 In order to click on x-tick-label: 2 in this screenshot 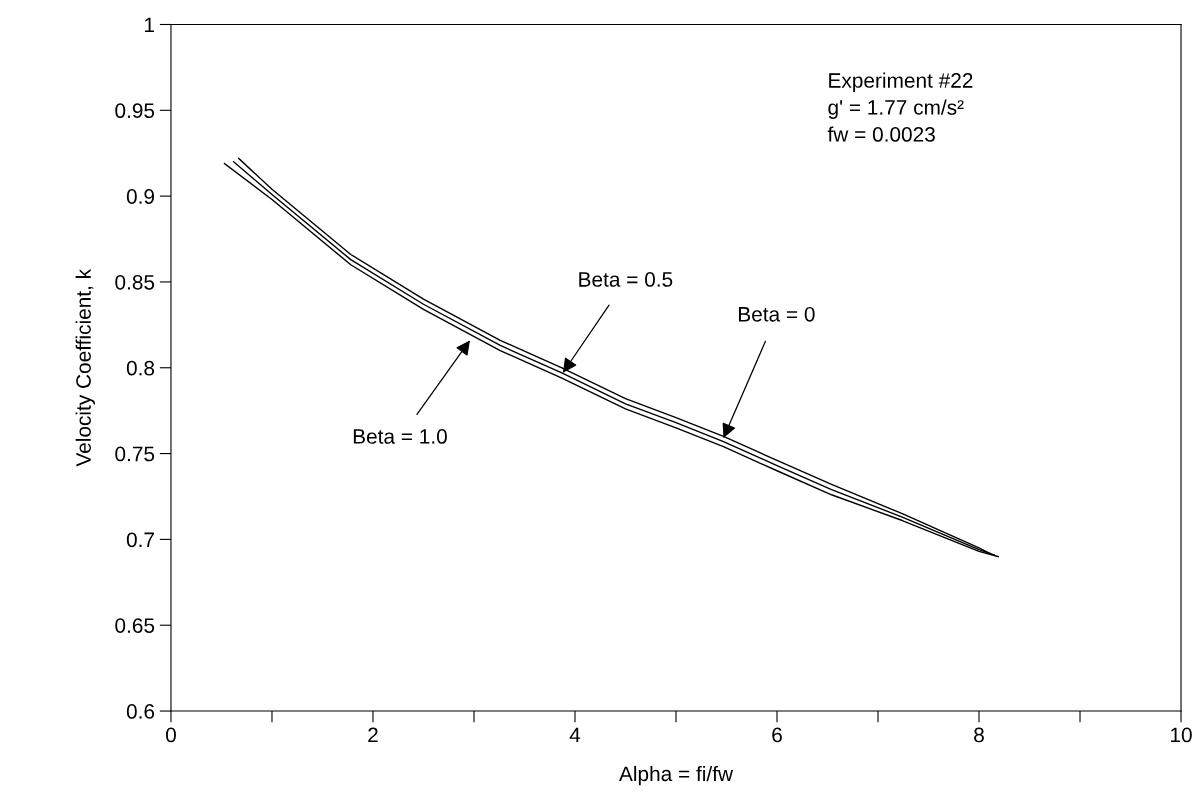, I will do `click(373, 735)`.